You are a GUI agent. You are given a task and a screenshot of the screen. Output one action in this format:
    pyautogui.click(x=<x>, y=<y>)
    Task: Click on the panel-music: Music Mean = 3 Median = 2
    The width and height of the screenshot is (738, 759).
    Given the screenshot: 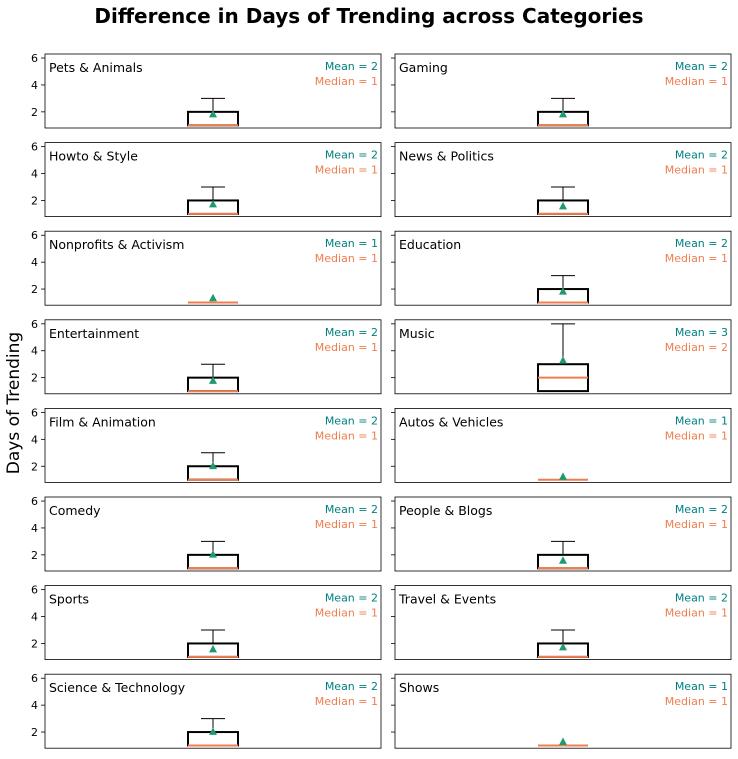 What is the action you would take?
    pyautogui.click(x=561, y=357)
    